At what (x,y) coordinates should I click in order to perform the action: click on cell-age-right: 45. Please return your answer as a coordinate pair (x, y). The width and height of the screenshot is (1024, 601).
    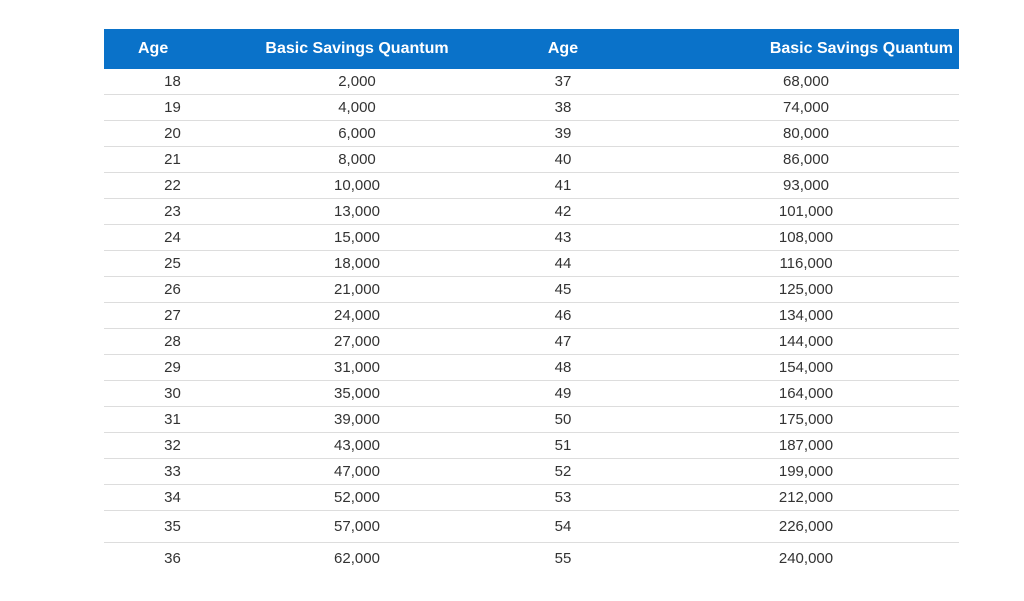
    Looking at the image, I should click on (563, 289).